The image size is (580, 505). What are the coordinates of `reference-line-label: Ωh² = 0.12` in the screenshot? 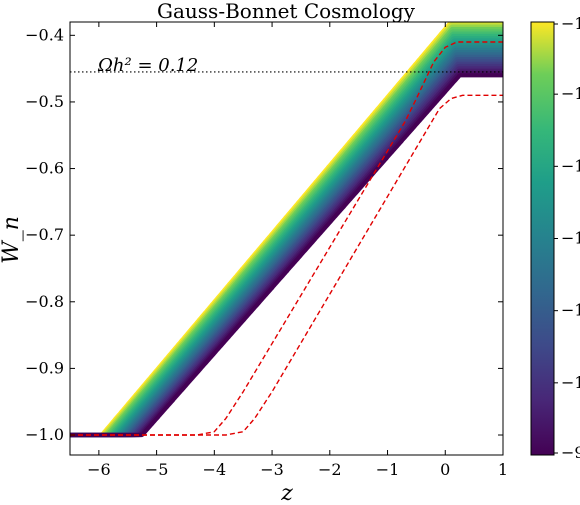 It's located at (147, 65).